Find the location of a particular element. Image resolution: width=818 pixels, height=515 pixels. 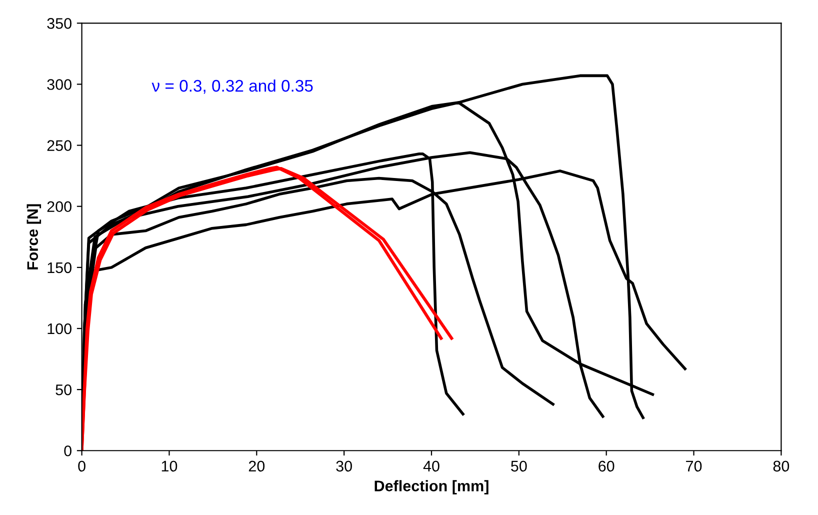

x-tick-label: 70 is located at coordinates (694, 466).